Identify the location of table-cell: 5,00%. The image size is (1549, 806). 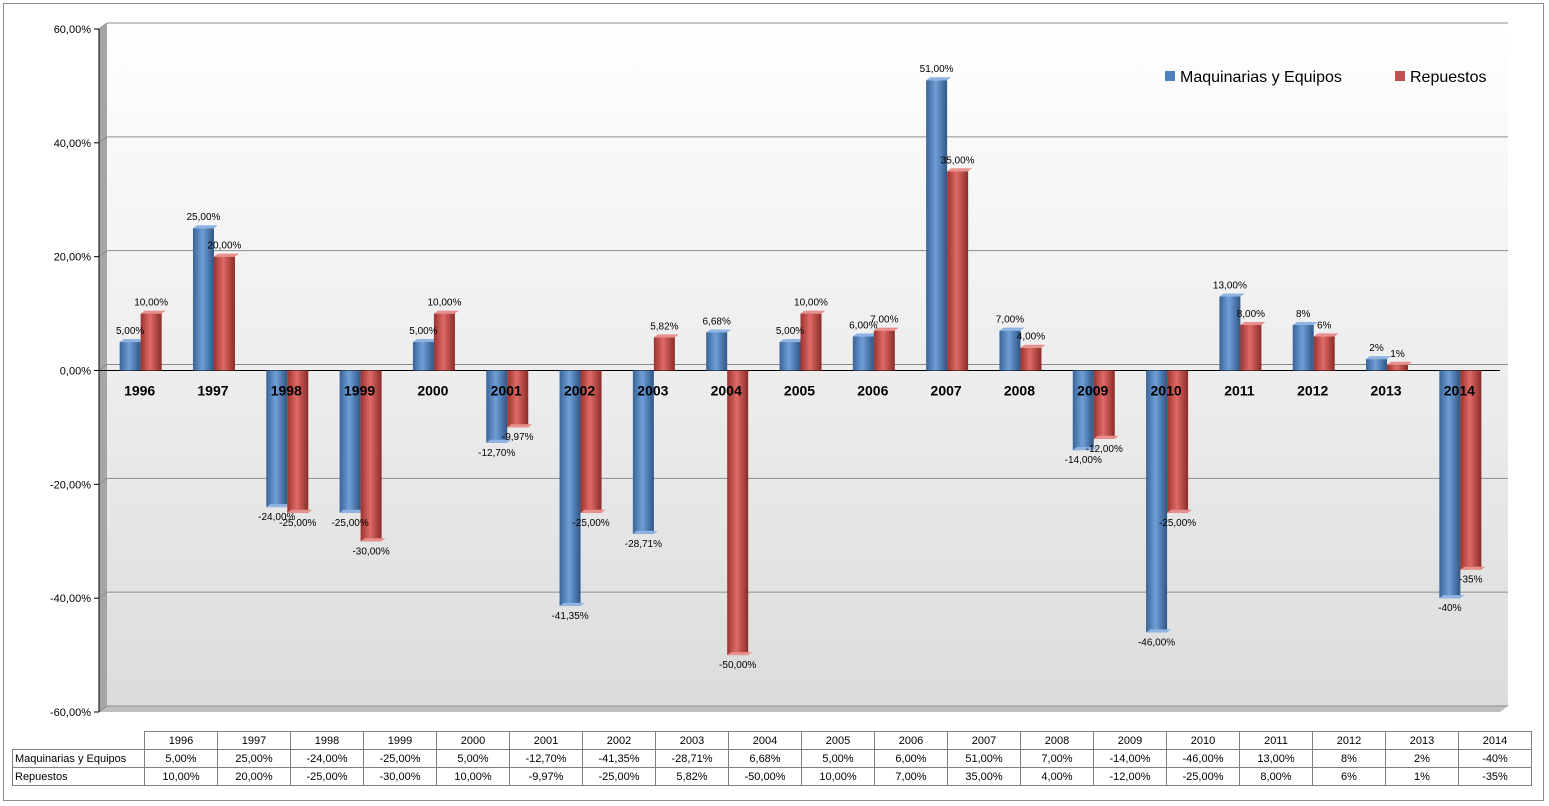
(838, 758).